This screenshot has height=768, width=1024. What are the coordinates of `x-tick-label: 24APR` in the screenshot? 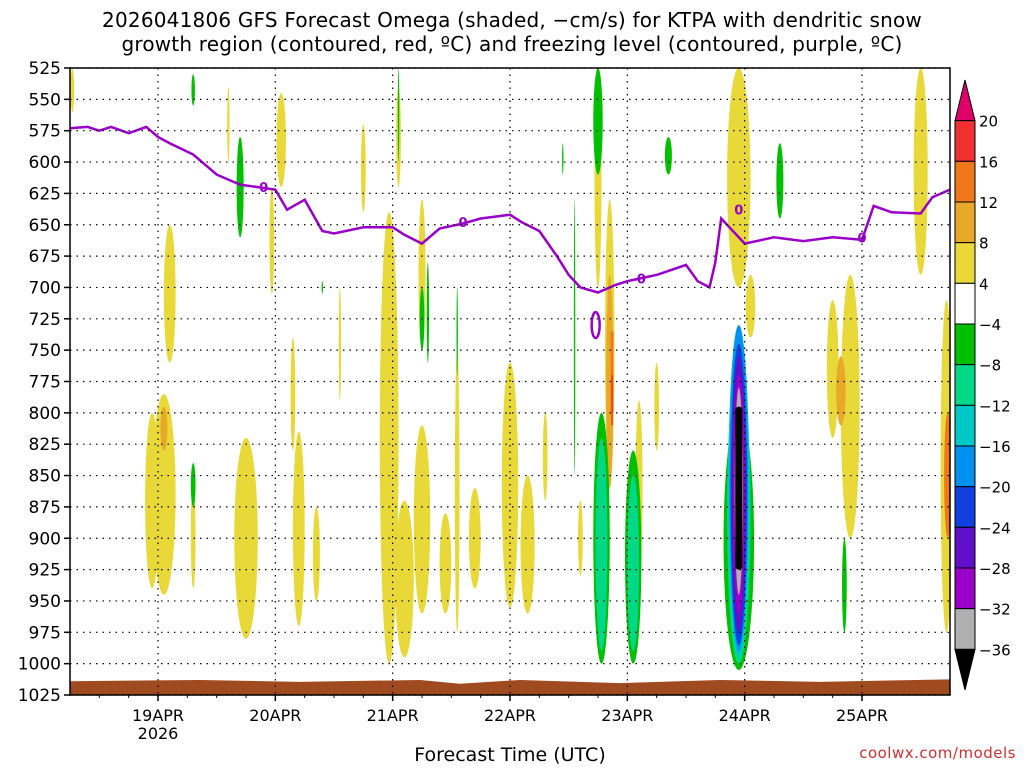 It's located at (745, 715).